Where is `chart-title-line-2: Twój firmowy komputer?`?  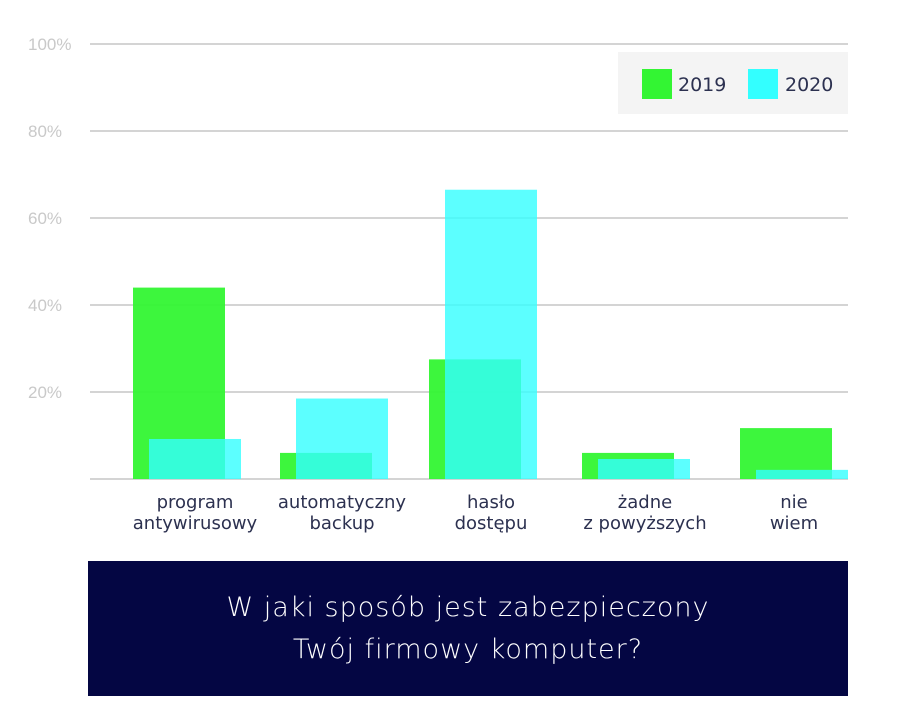
chart-title-line-2: Twój firmowy komputer? is located at coordinates (468, 649).